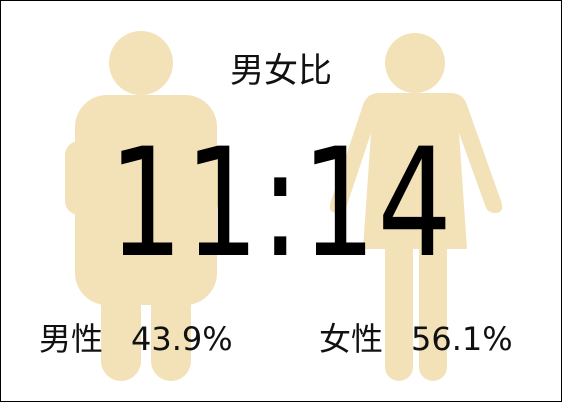 The width and height of the screenshot is (562, 402). What do you see at coordinates (462, 339) in the screenshot?
I see `female-percent: 56.1%` at bounding box center [462, 339].